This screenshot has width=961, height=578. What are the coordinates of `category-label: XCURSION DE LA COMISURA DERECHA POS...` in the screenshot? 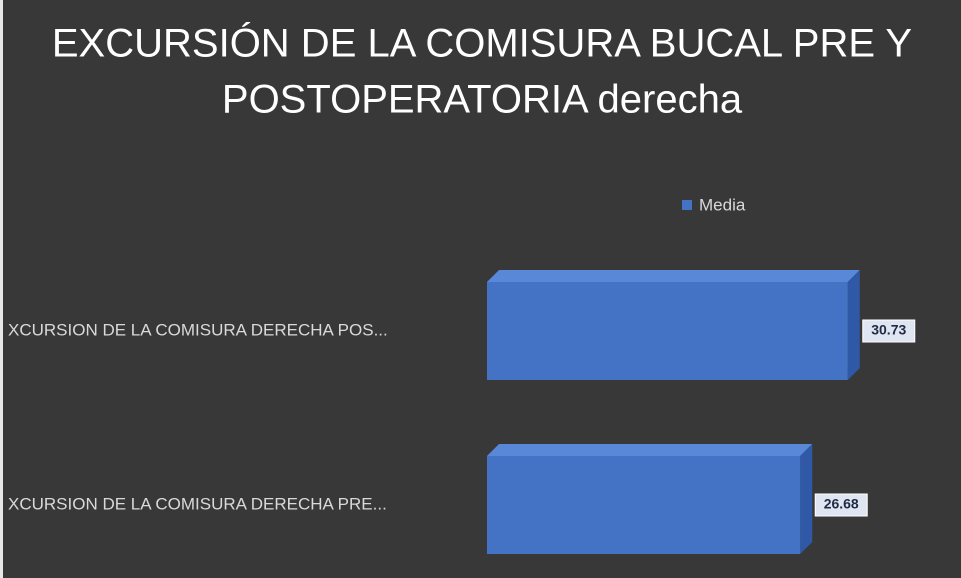 It's located at (198, 329).